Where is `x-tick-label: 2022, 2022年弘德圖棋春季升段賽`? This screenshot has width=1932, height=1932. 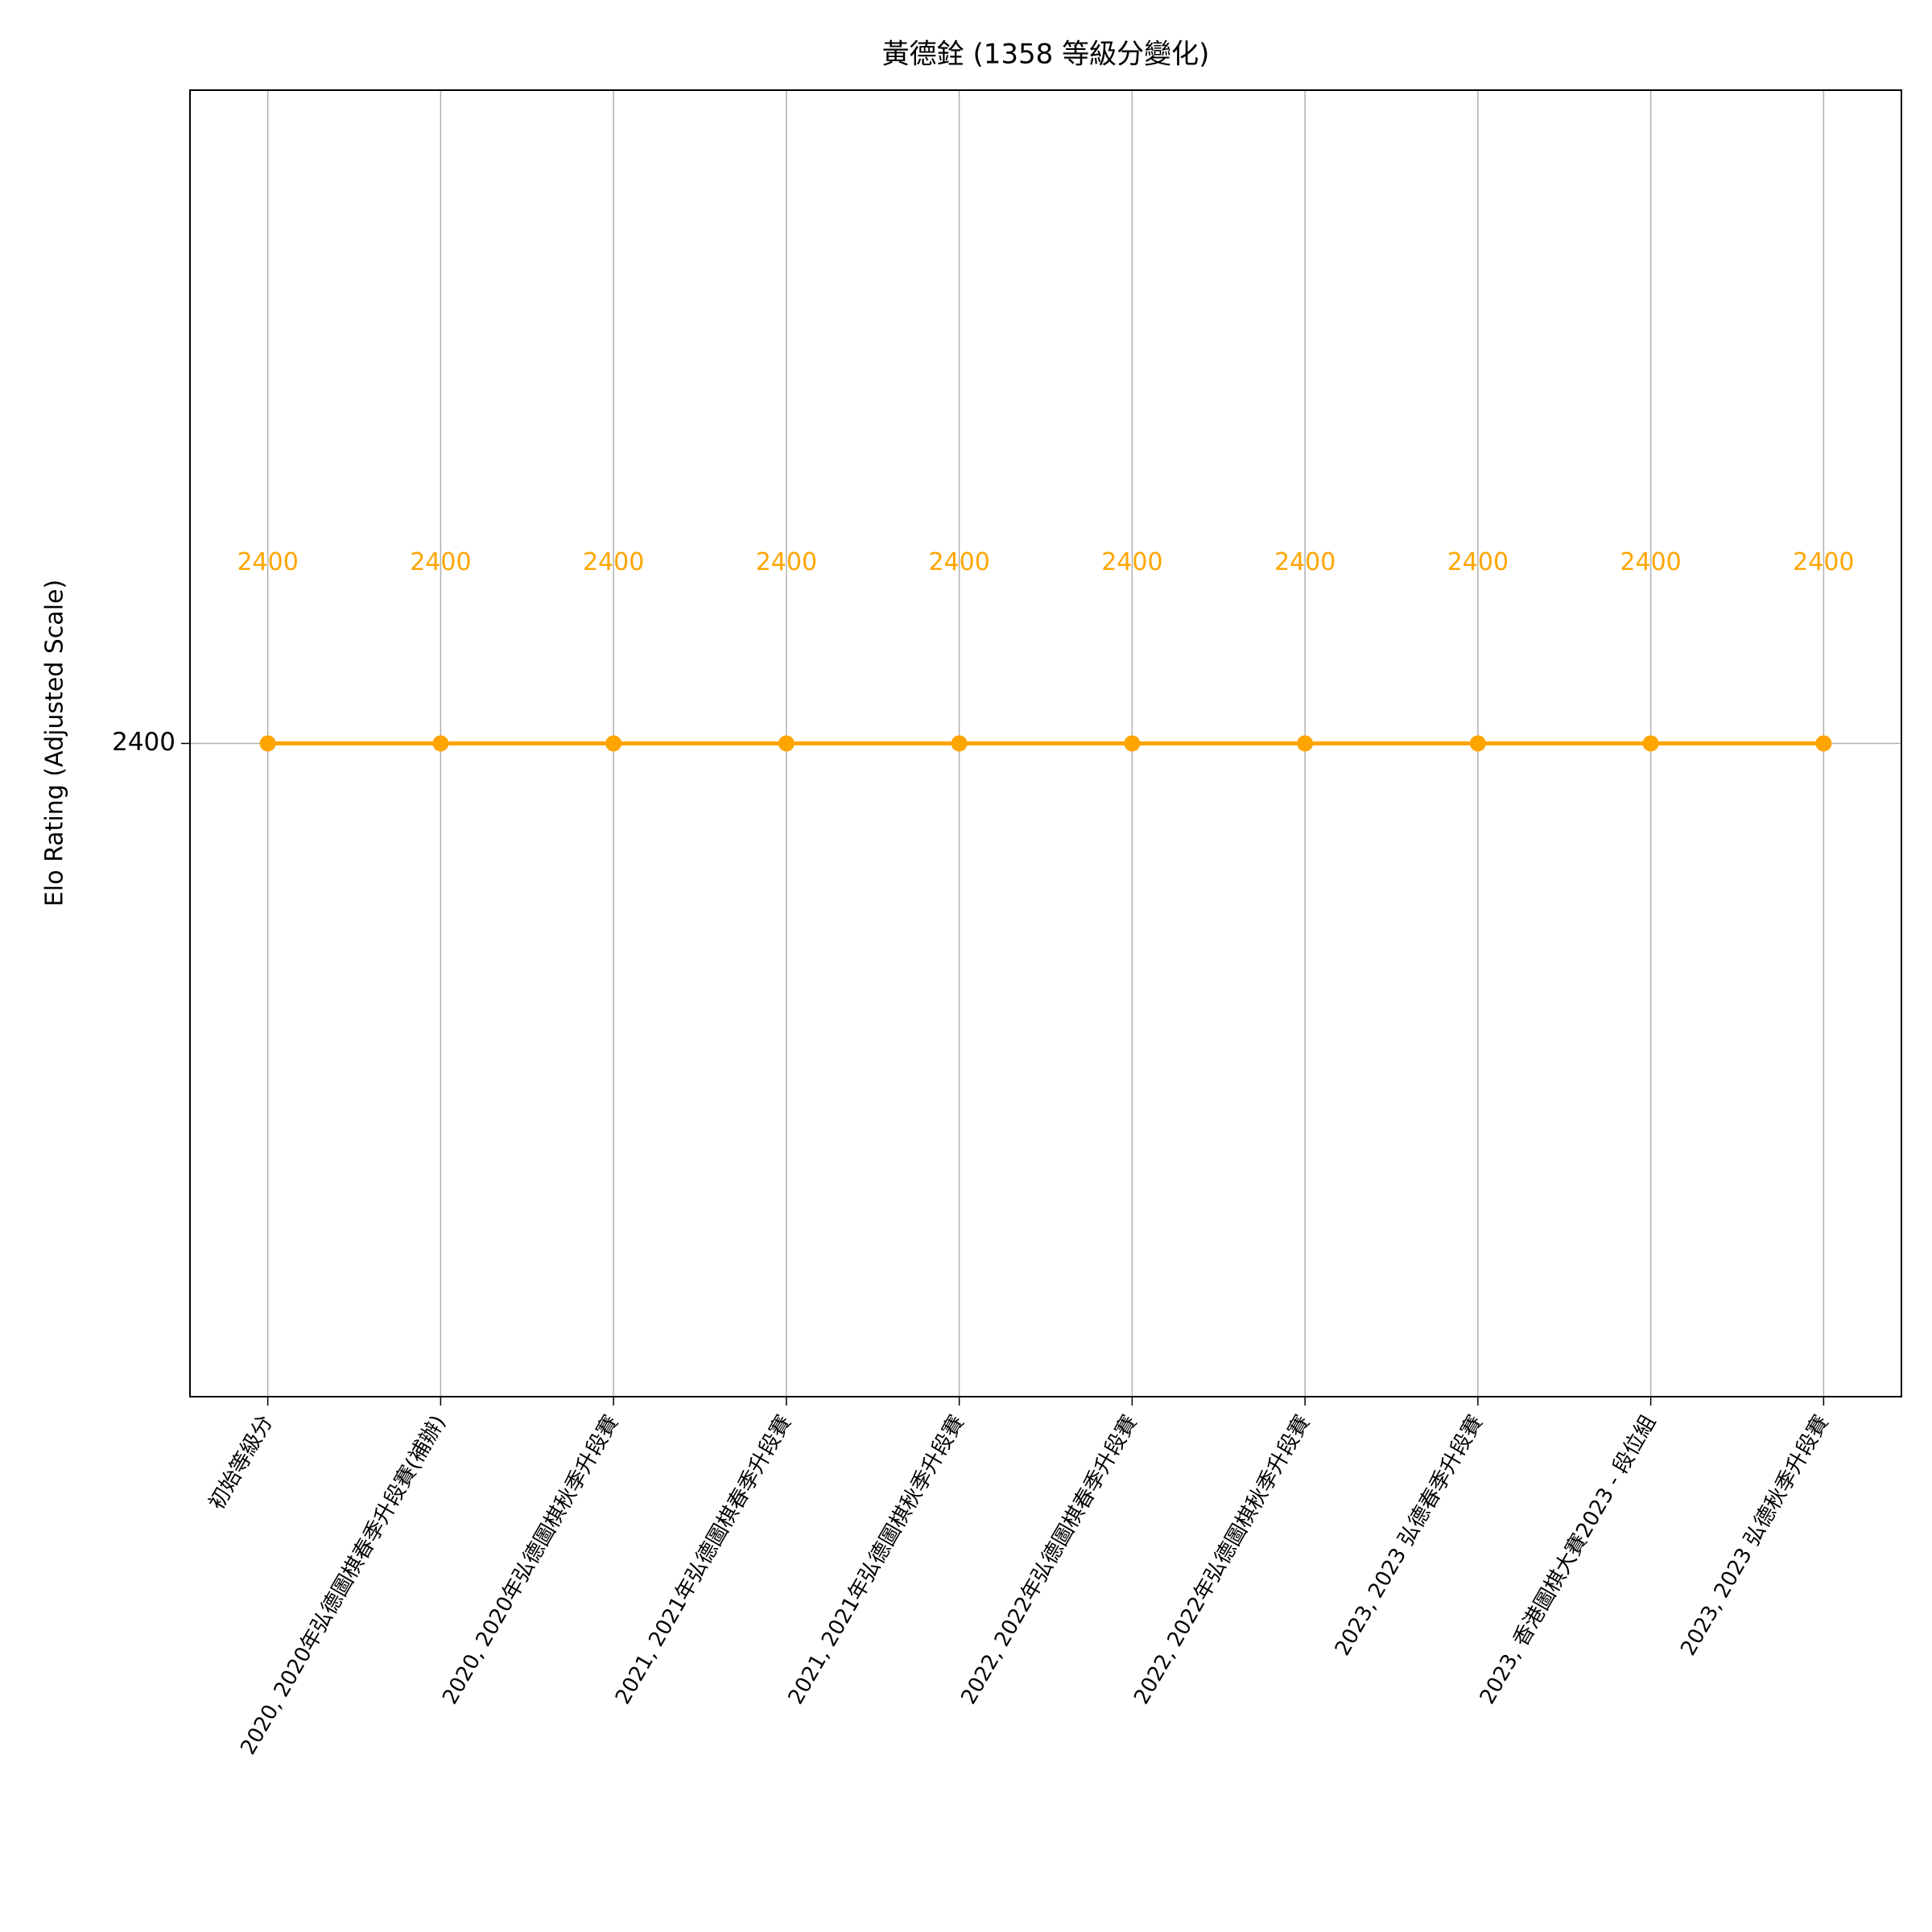
x-tick-label: 2022, 2022年弘德圖棋春季升段賽 is located at coordinates (1049, 1559).